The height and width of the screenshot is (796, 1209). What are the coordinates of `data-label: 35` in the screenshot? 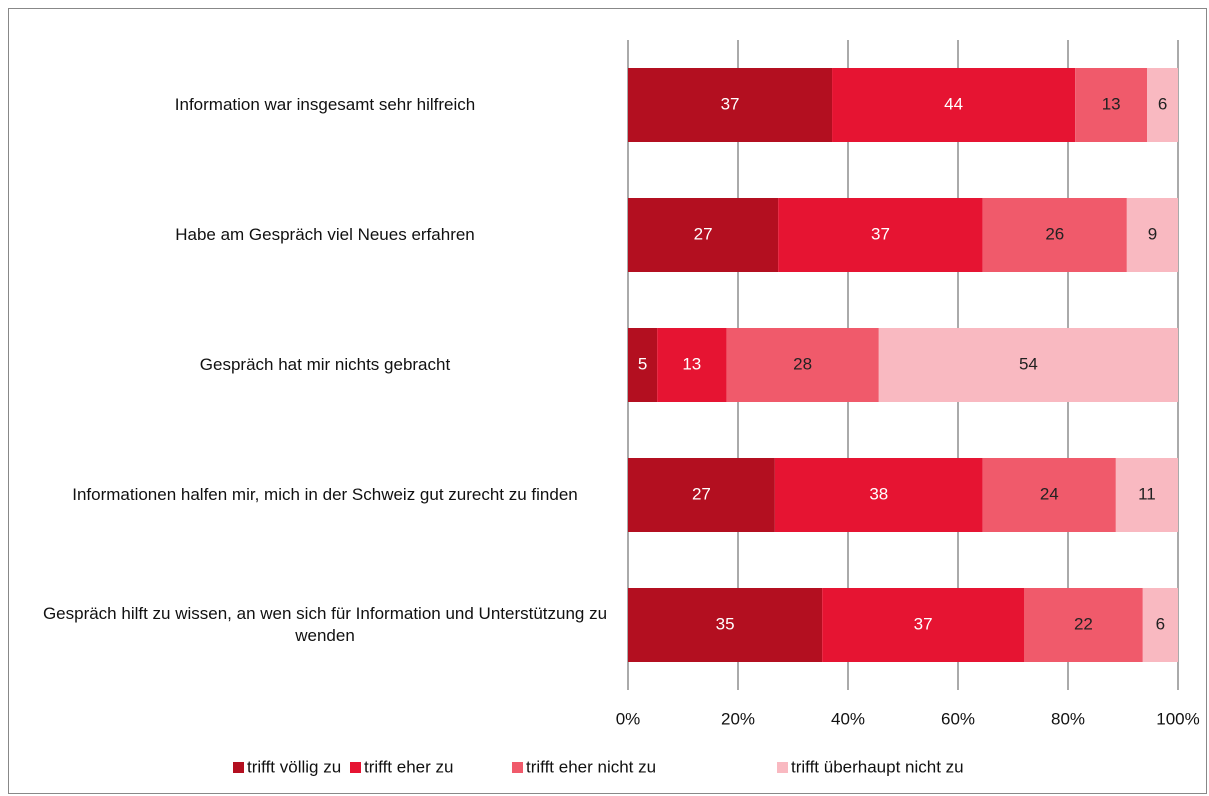 It's located at (725, 623).